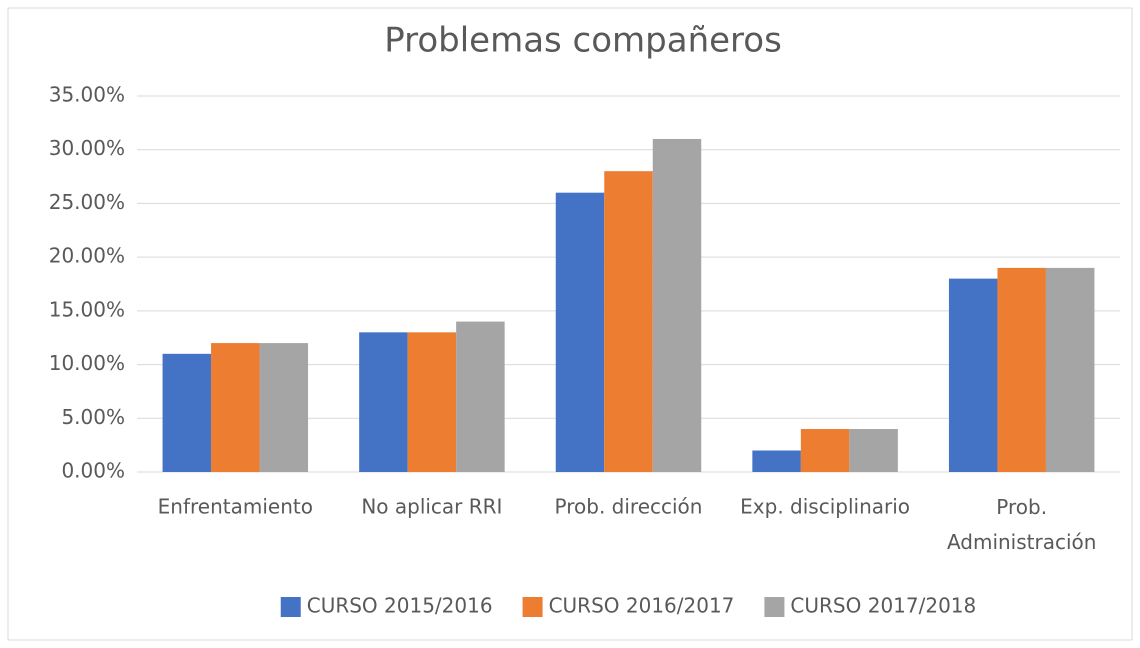 Image resolution: width=1140 pixels, height=648 pixels. Describe the element at coordinates (883, 606) in the screenshot. I see `legend-label: CURSO 2017/2018` at that location.